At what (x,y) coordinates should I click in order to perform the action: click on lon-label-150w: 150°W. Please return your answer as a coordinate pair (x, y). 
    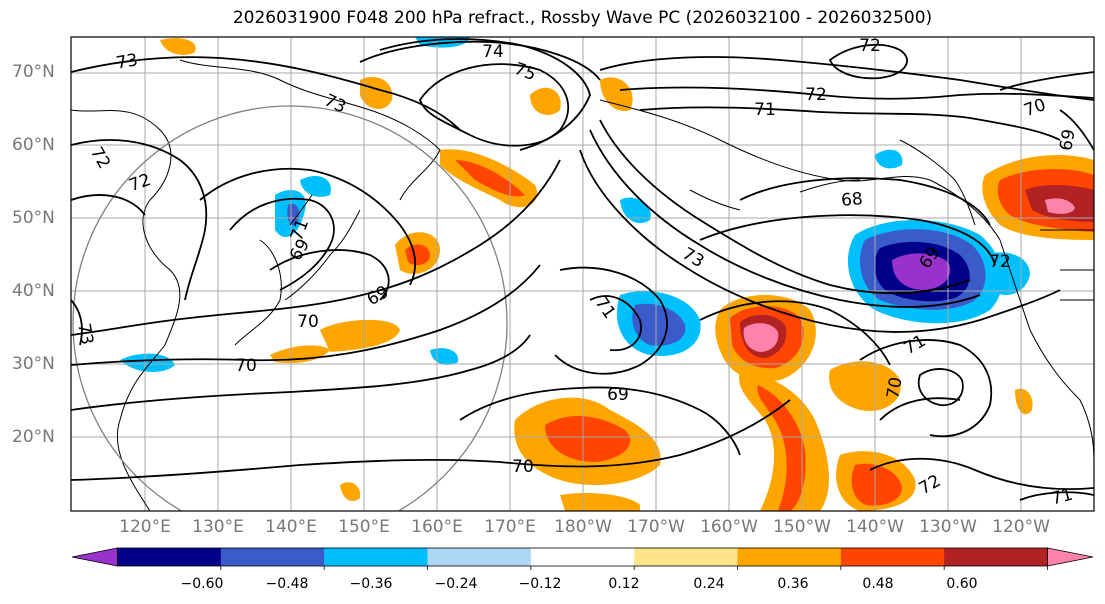
    Looking at the image, I should click on (802, 527).